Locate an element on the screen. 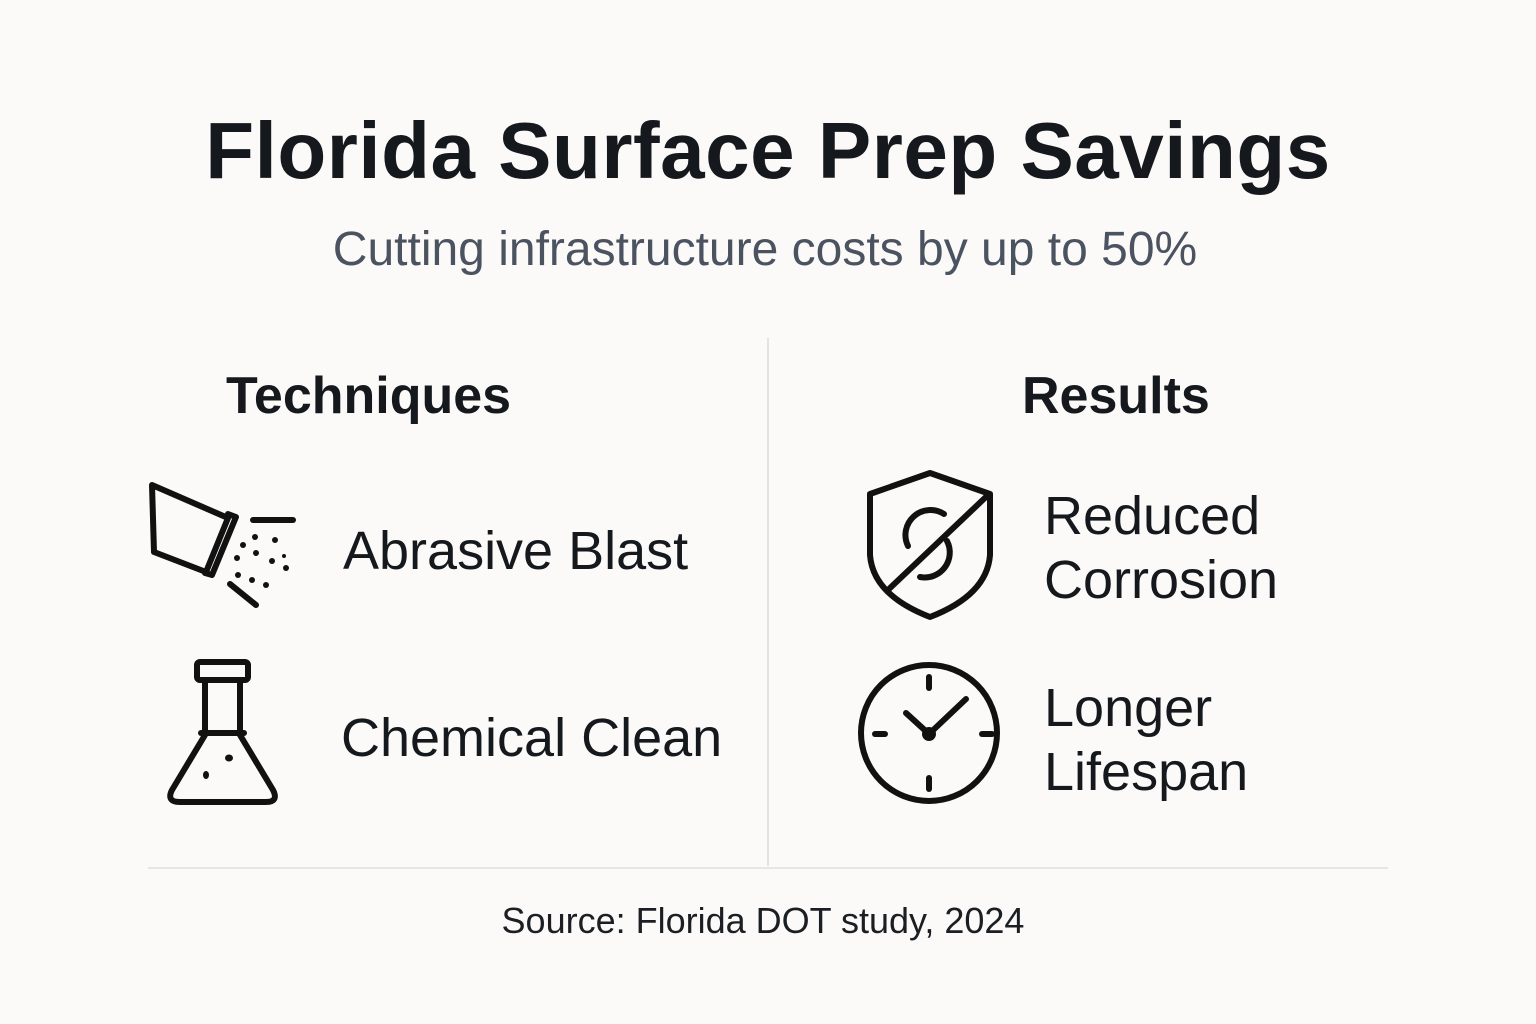  shield-no-corrosion-icon is located at coordinates (930, 545).